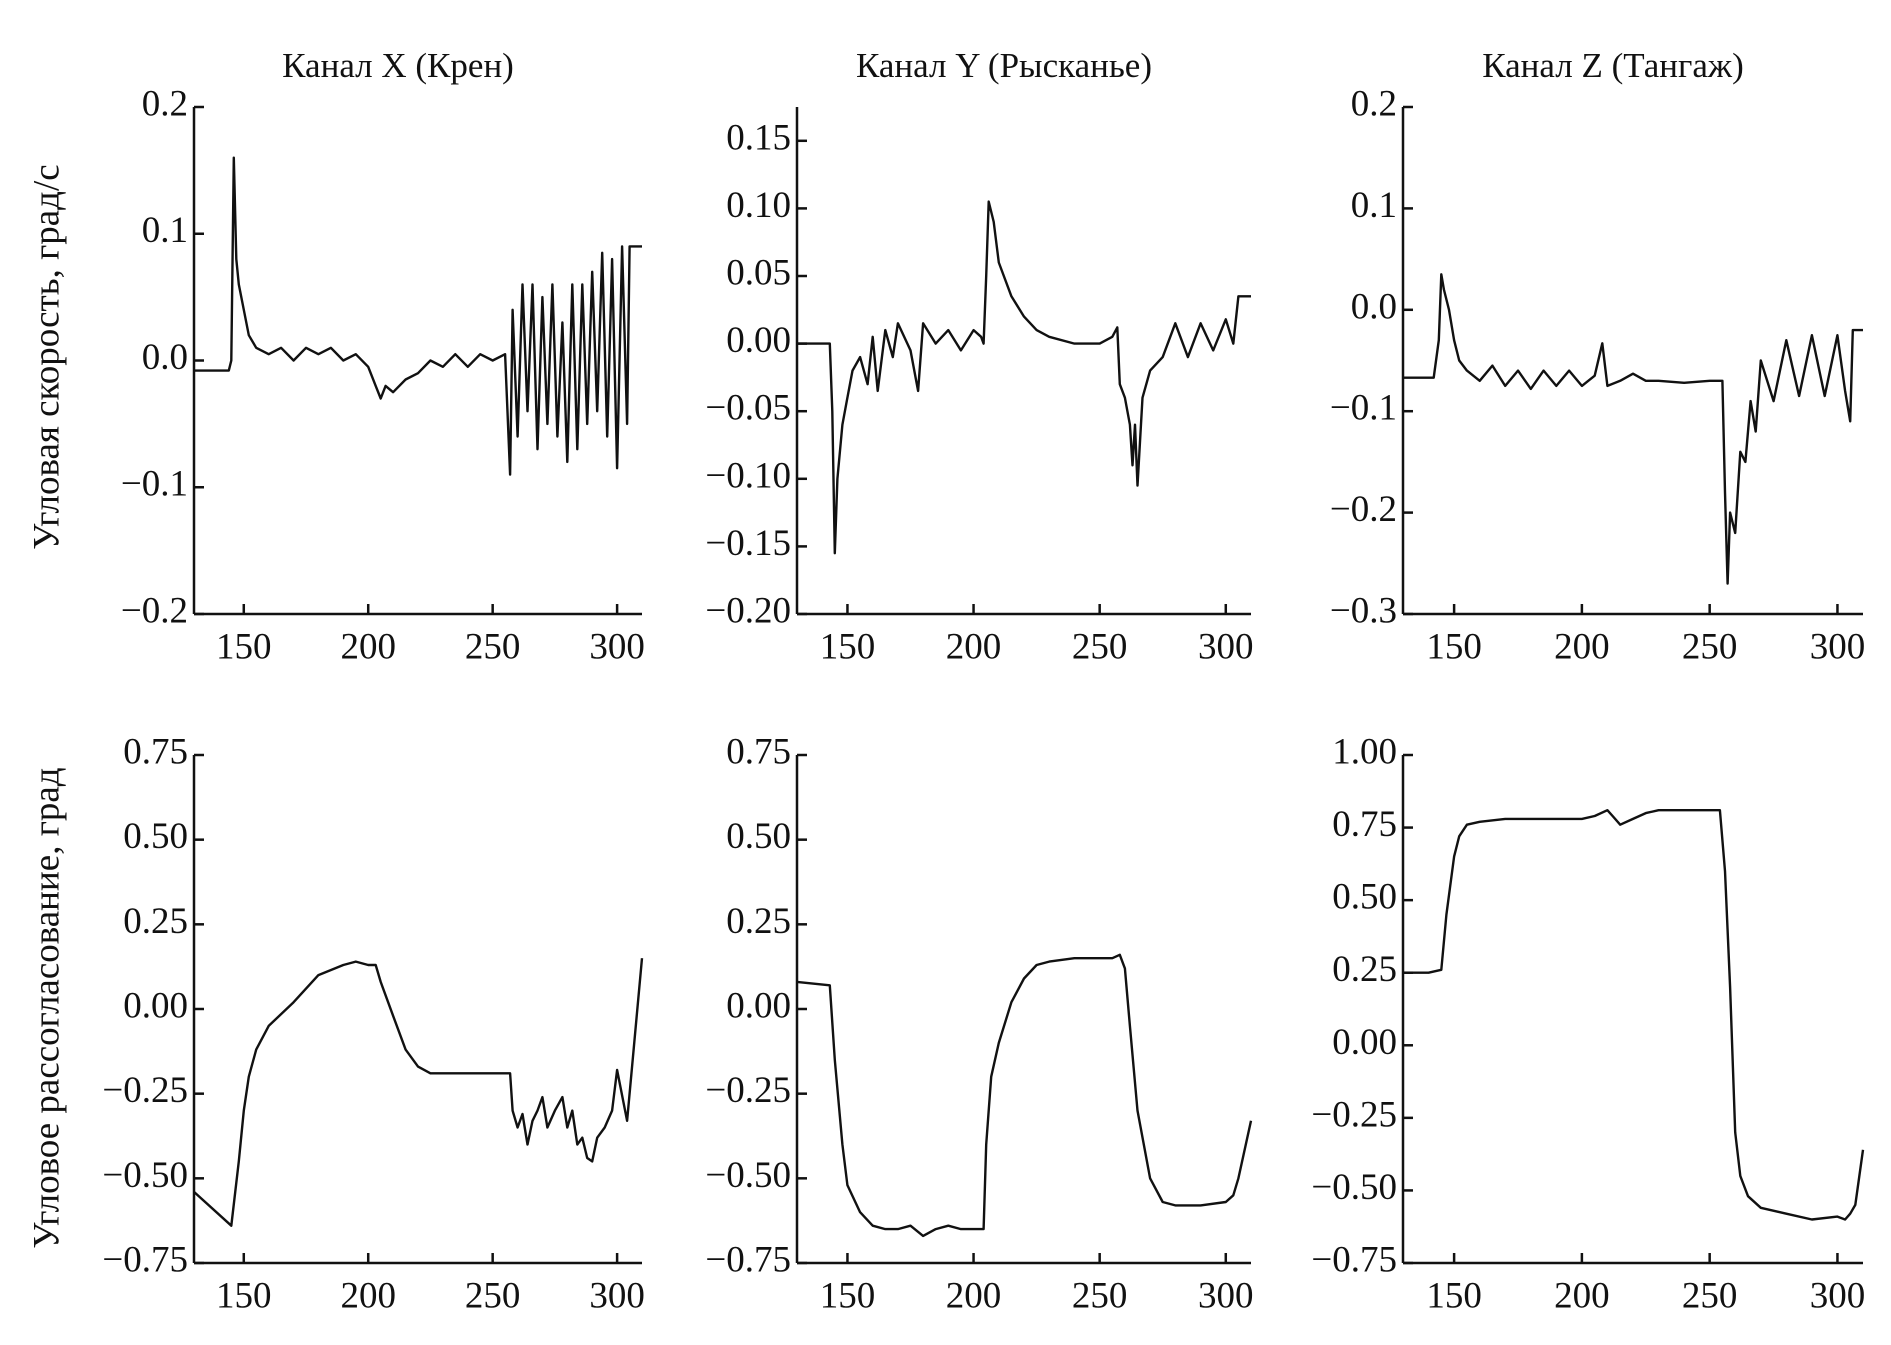 Image resolution: width=1891 pixels, height=1345 pixels. Describe the element at coordinates (1363, 610) in the screenshot. I see `y-tick-label: −0.3` at that location.